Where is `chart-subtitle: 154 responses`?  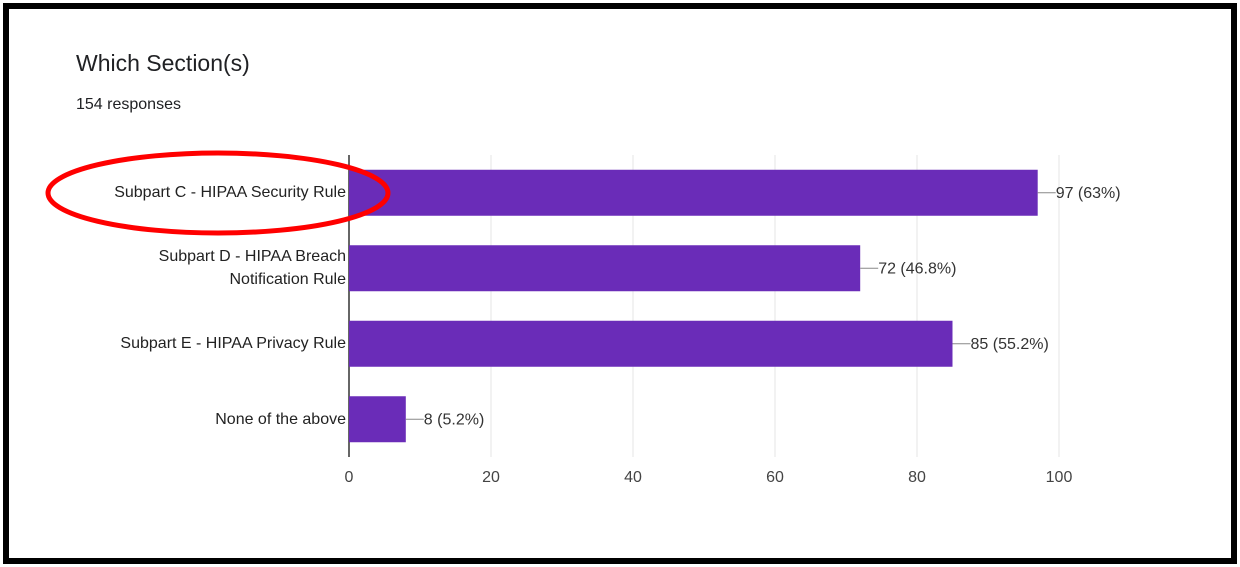
chart-subtitle: 154 responses is located at coordinates (128, 104).